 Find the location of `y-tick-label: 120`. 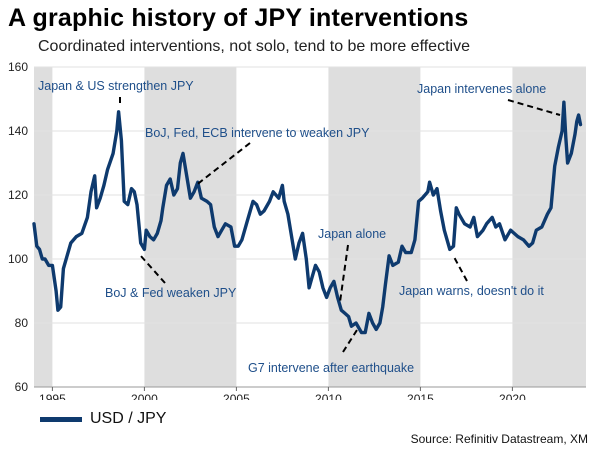

y-tick-label: 120 is located at coordinates (18, 195).